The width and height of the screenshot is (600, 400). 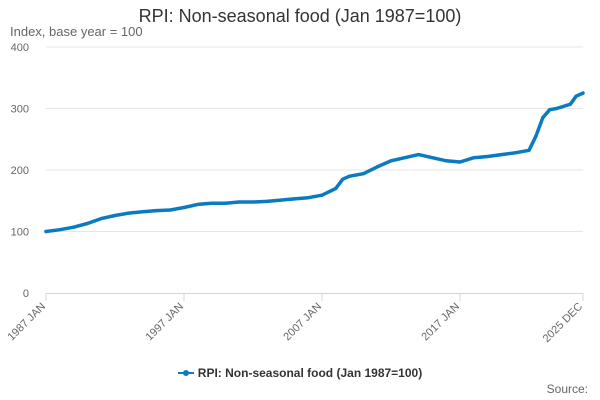 What do you see at coordinates (76, 31) in the screenshot?
I see `y-axis-subtitle: Index, base year = 100` at bounding box center [76, 31].